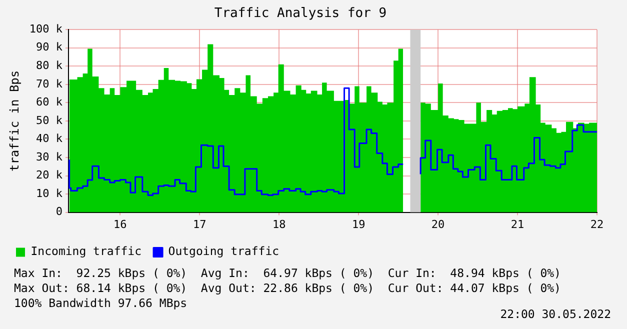  Describe the element at coordinates (224, 251) in the screenshot. I see `legend-label: Outgoing traffic` at that location.